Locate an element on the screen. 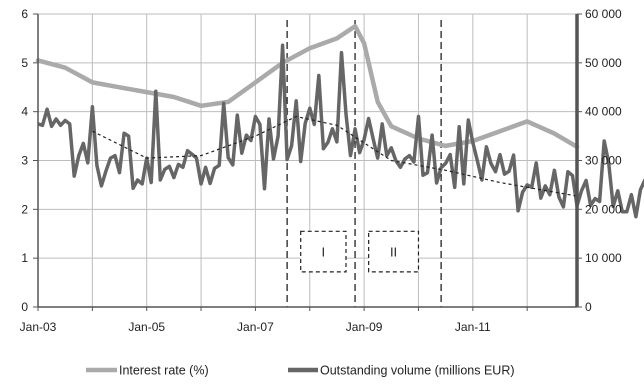 The image size is (644, 385). period-box-label: I is located at coordinates (324, 252).